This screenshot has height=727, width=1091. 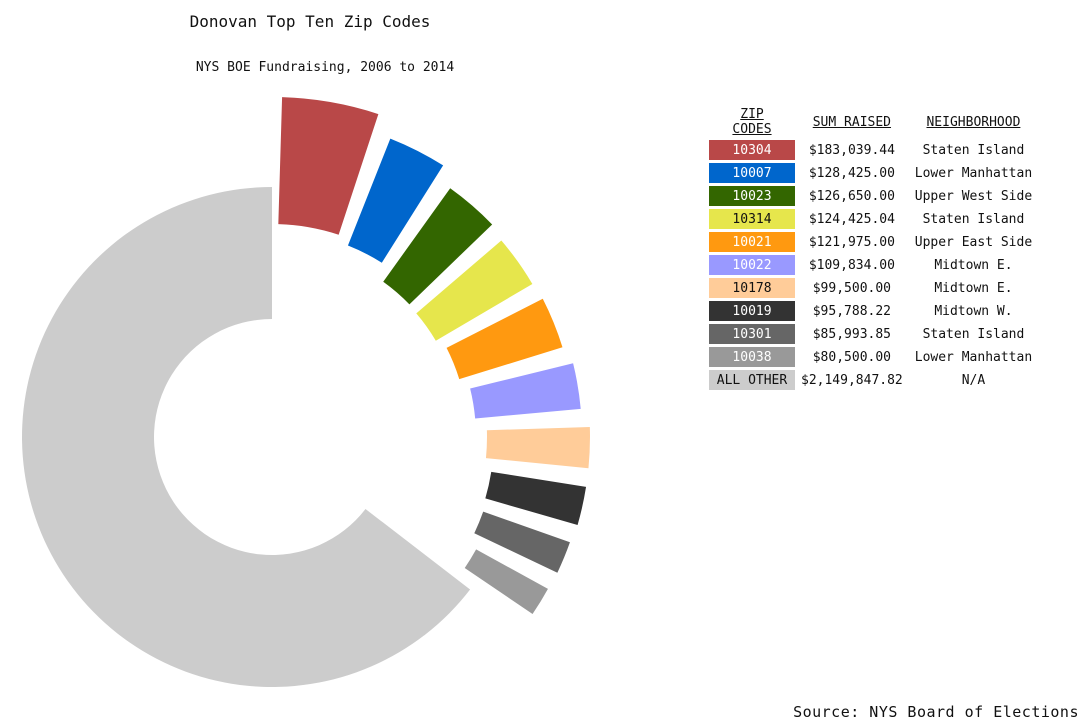 I want to click on legend-row: 10301 $85,993.85 Staten Island, so click(x=873, y=334).